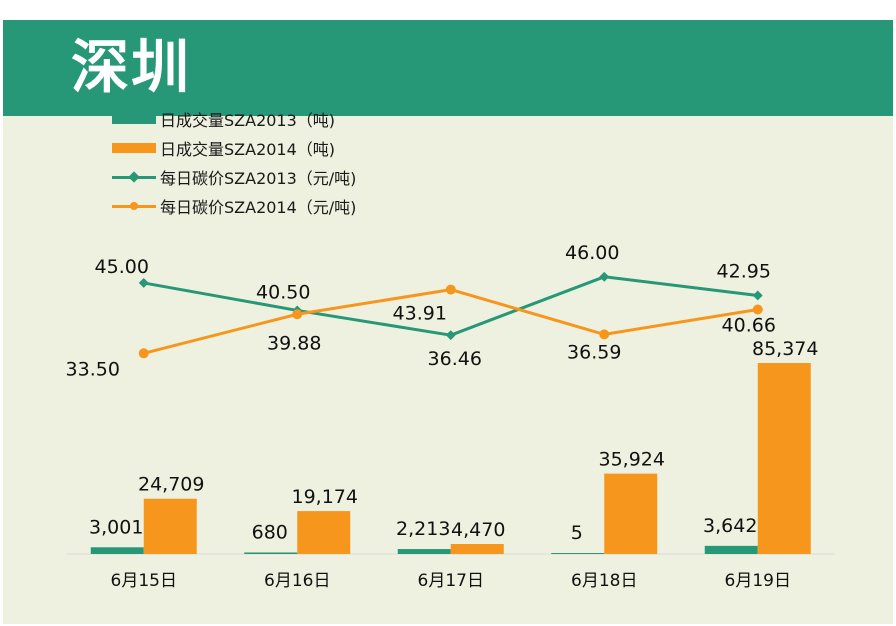  What do you see at coordinates (270, 532) in the screenshot?
I see `bar-label-2013-1: 680` at bounding box center [270, 532].